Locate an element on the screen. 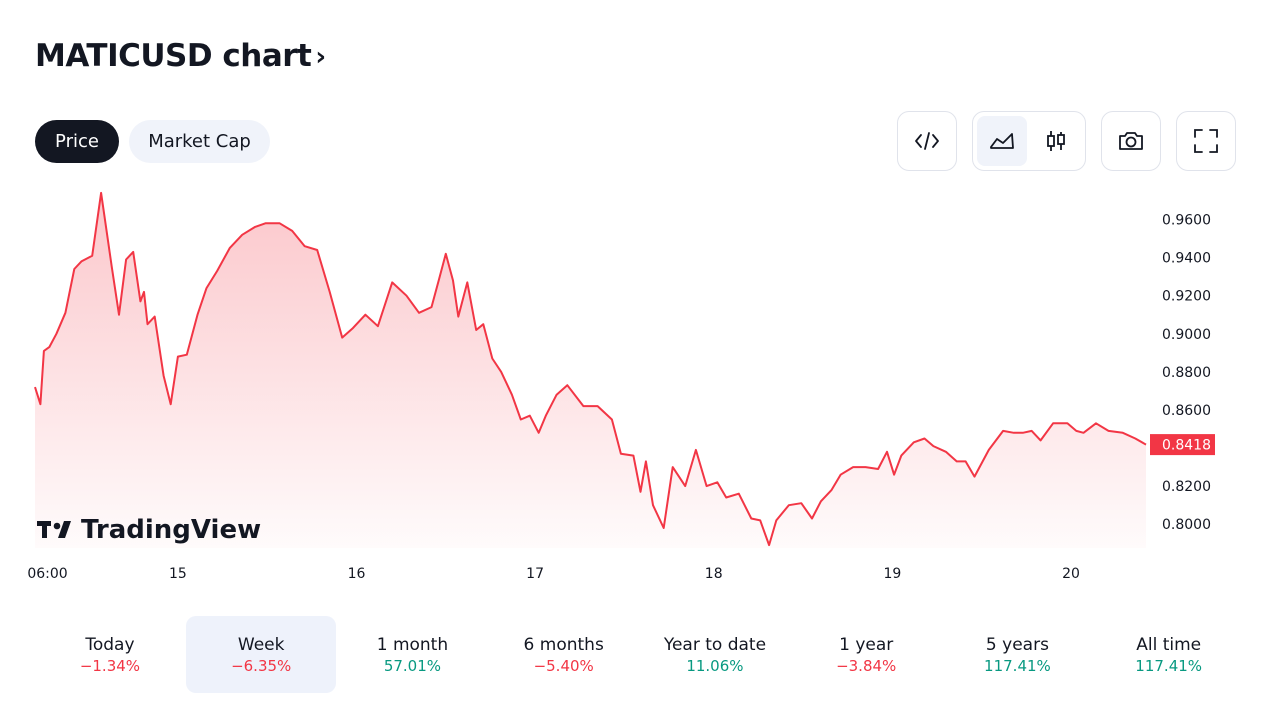  x-tick-label: 06:00 is located at coordinates (47, 574).